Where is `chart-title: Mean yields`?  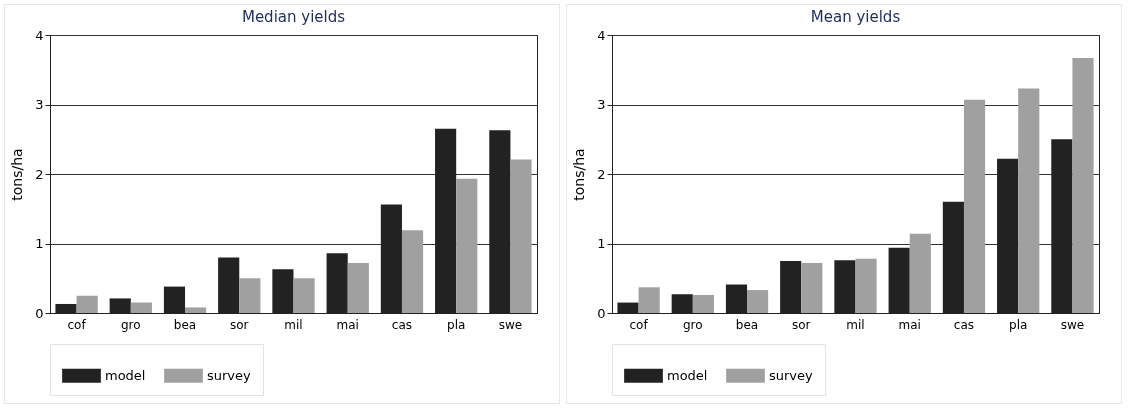
chart-title: Mean yields is located at coordinates (855, 17).